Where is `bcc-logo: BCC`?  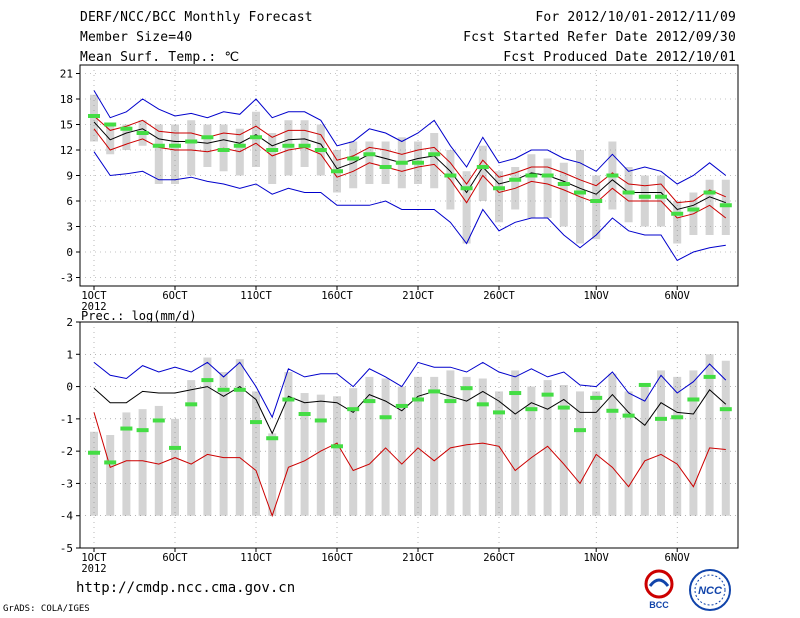 bcc-logo: BCC is located at coordinates (659, 589).